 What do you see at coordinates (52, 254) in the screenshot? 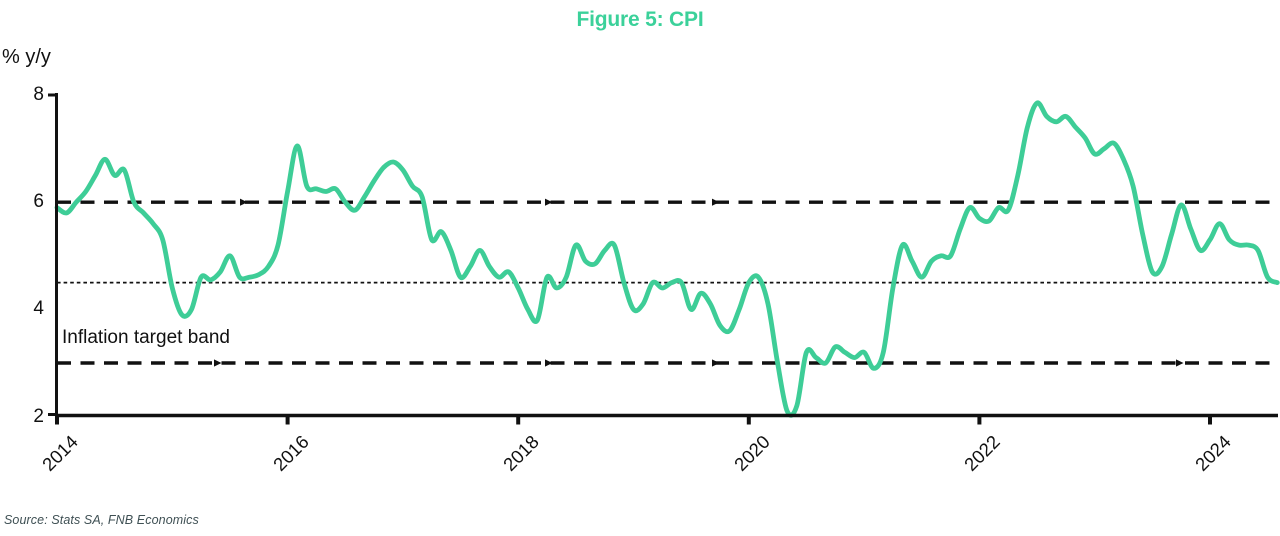
I see `y-axis-ticks` at bounding box center [52, 254].